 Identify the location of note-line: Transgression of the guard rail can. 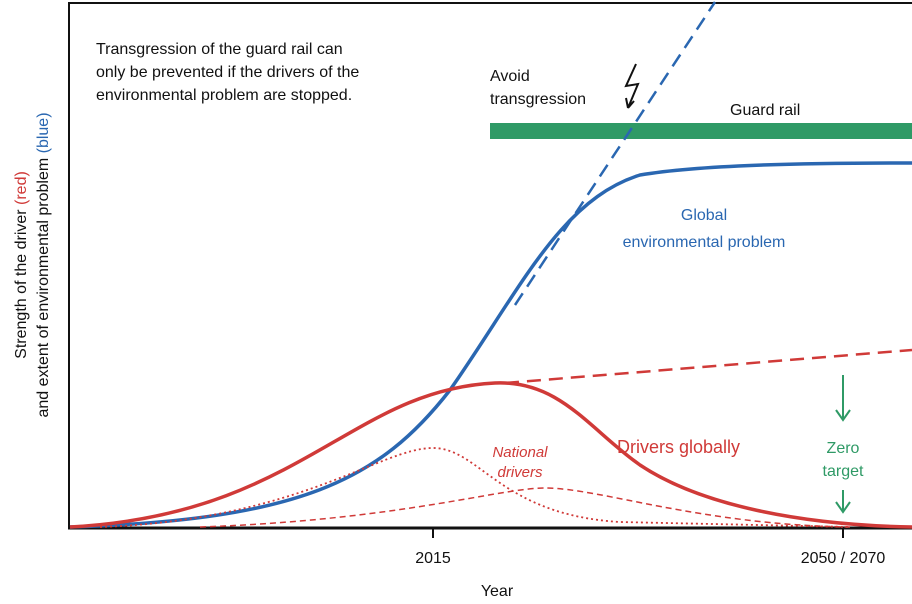
(219, 49).